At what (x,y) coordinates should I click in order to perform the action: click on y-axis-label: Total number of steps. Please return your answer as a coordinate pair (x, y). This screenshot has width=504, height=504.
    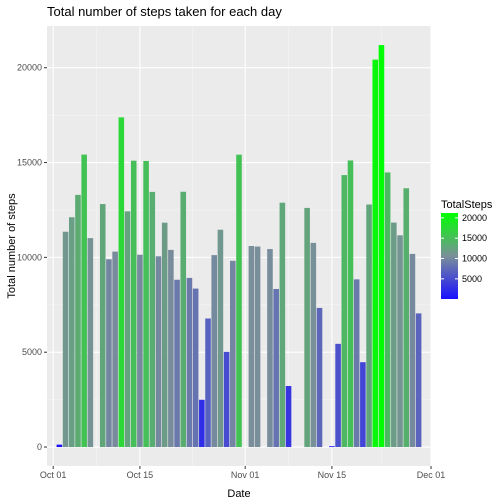
    Looking at the image, I should click on (12, 246).